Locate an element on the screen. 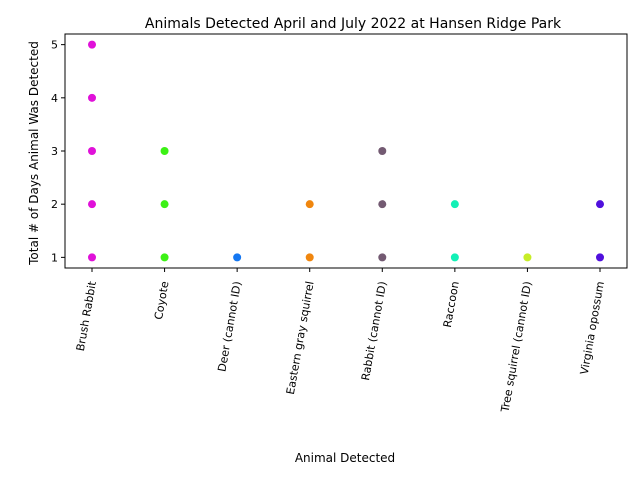 The width and height of the screenshot is (640, 484). x-tick-label: Raccoon is located at coordinates (451, 304).